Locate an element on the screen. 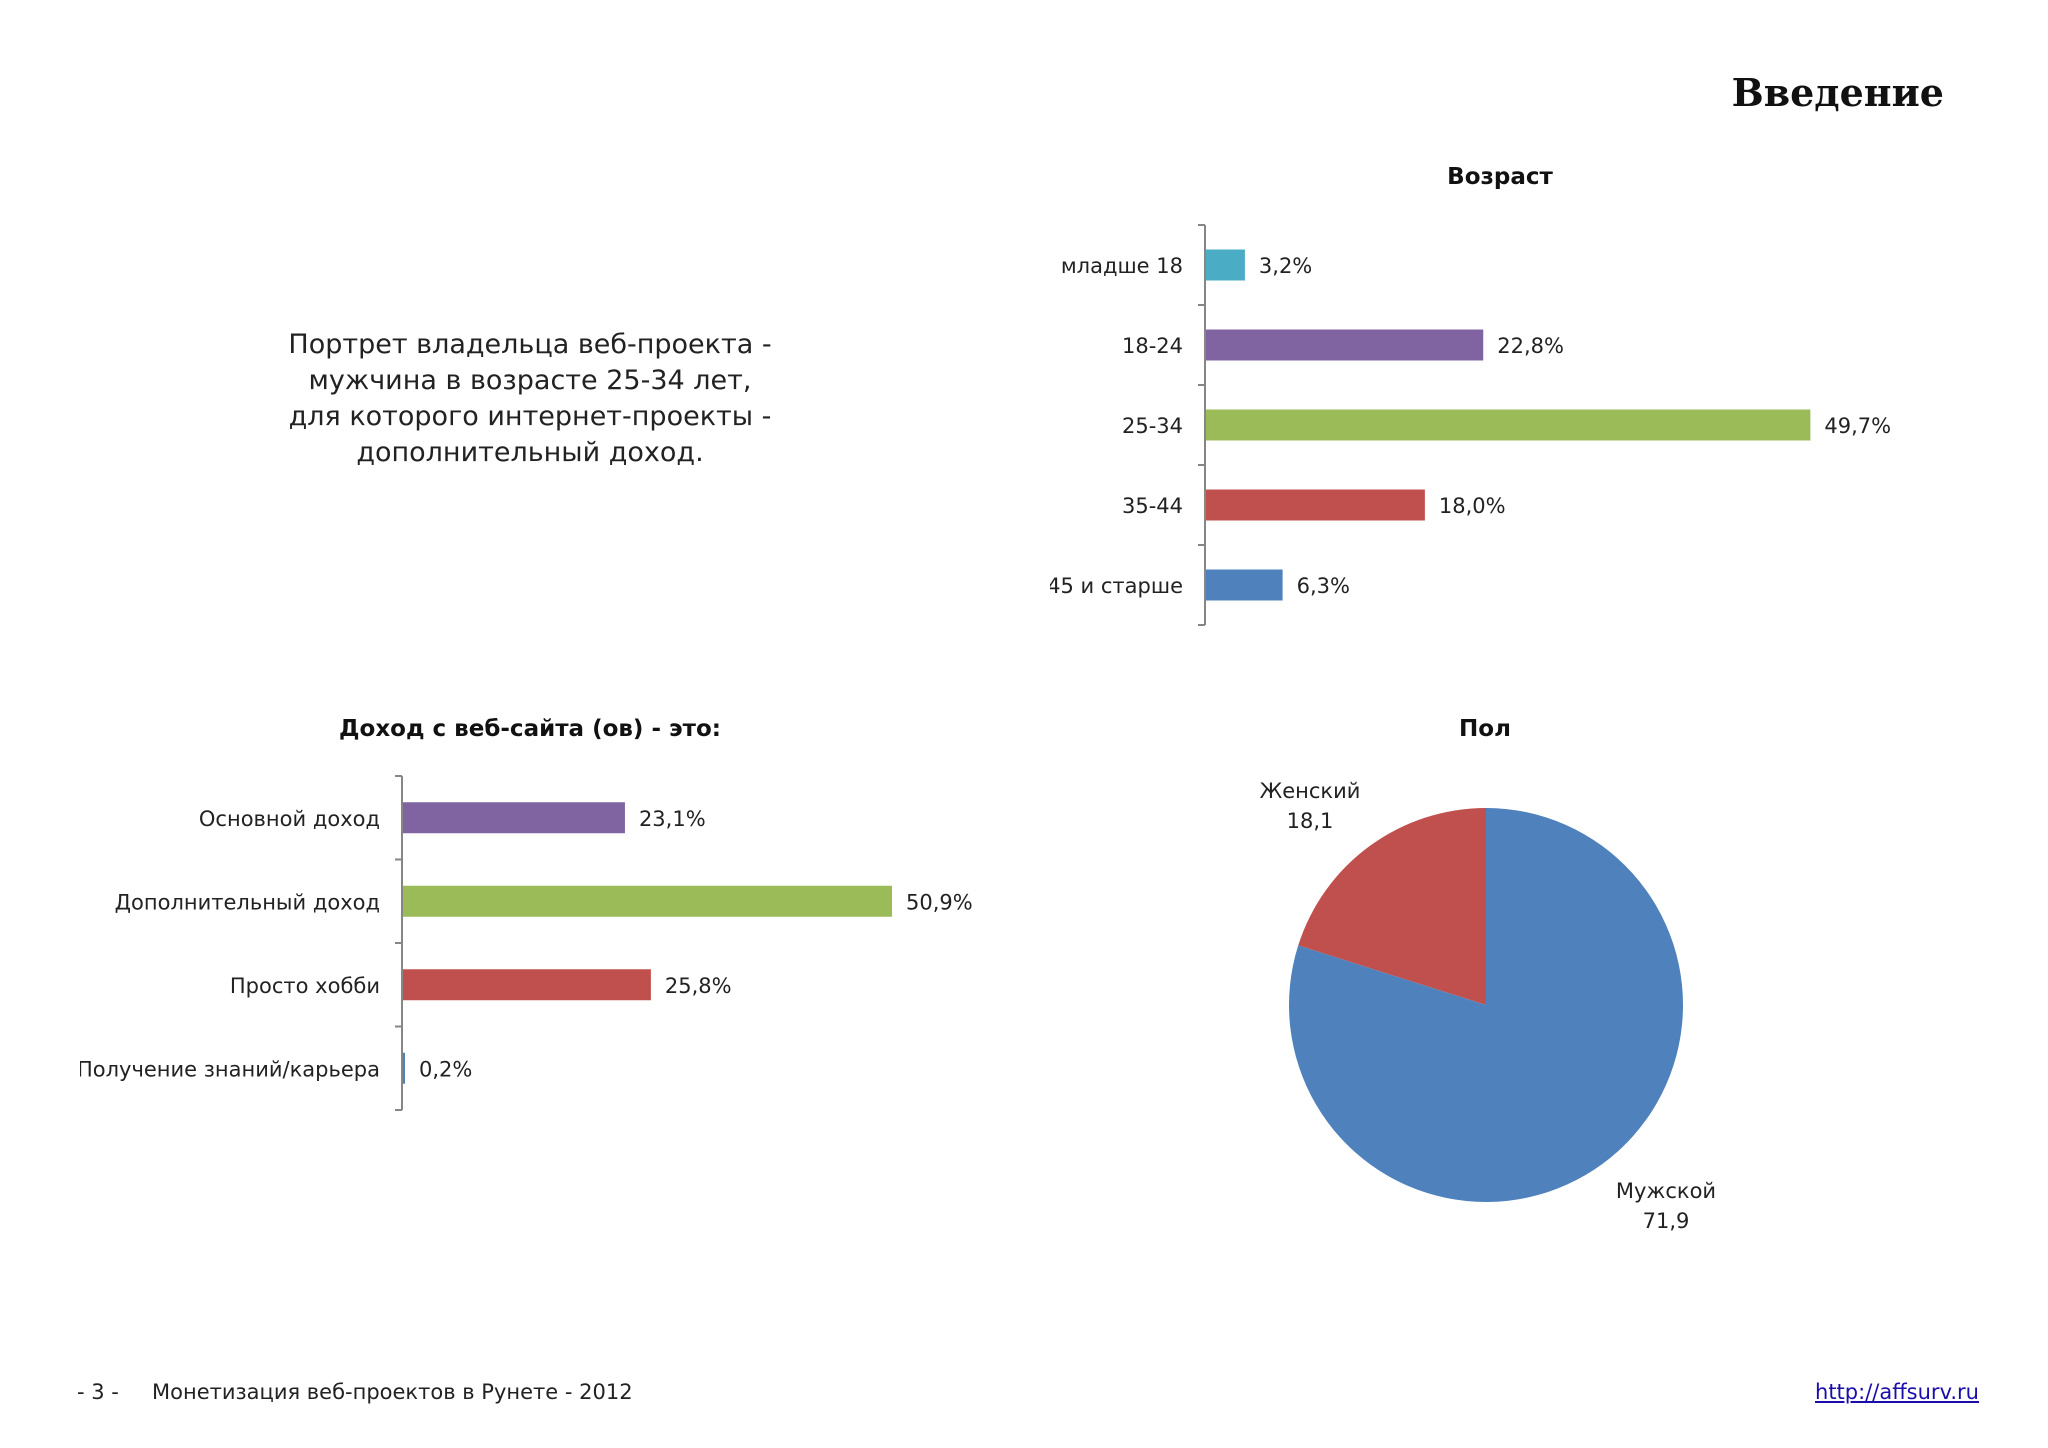  footer-page-number: - 3 - is located at coordinates (98, 1392).